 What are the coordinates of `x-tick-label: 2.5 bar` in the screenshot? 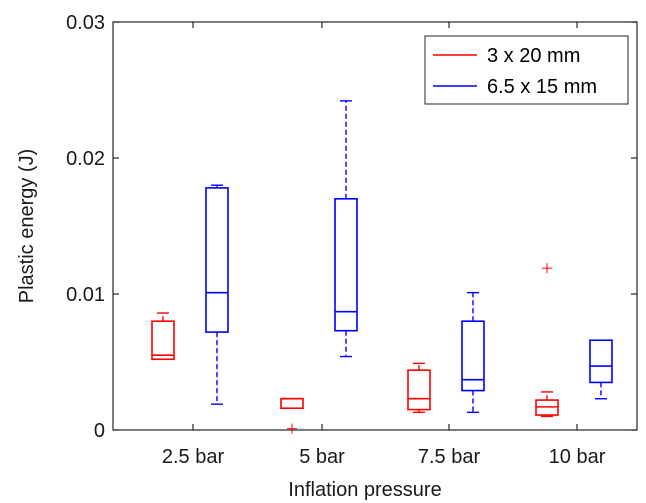 It's located at (193, 457).